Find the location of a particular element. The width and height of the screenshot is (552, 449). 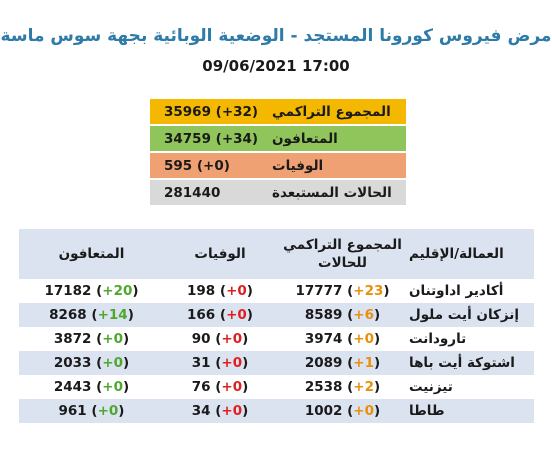

total-value: 8589 is located at coordinates (323, 315).